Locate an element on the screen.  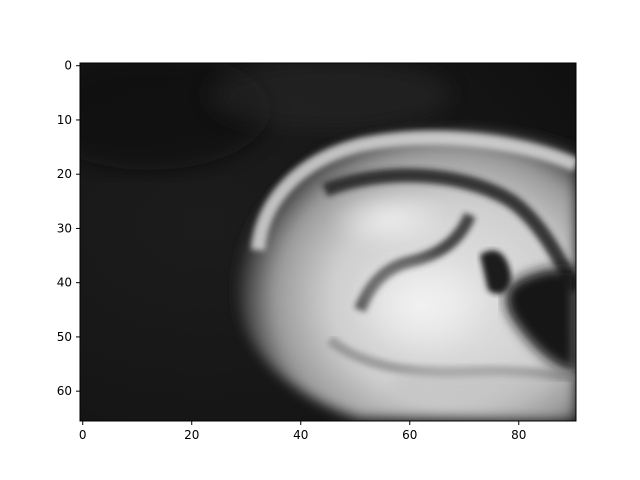
y-axis: 0 10 20 30 40 50 60 is located at coordinates (68, 228).